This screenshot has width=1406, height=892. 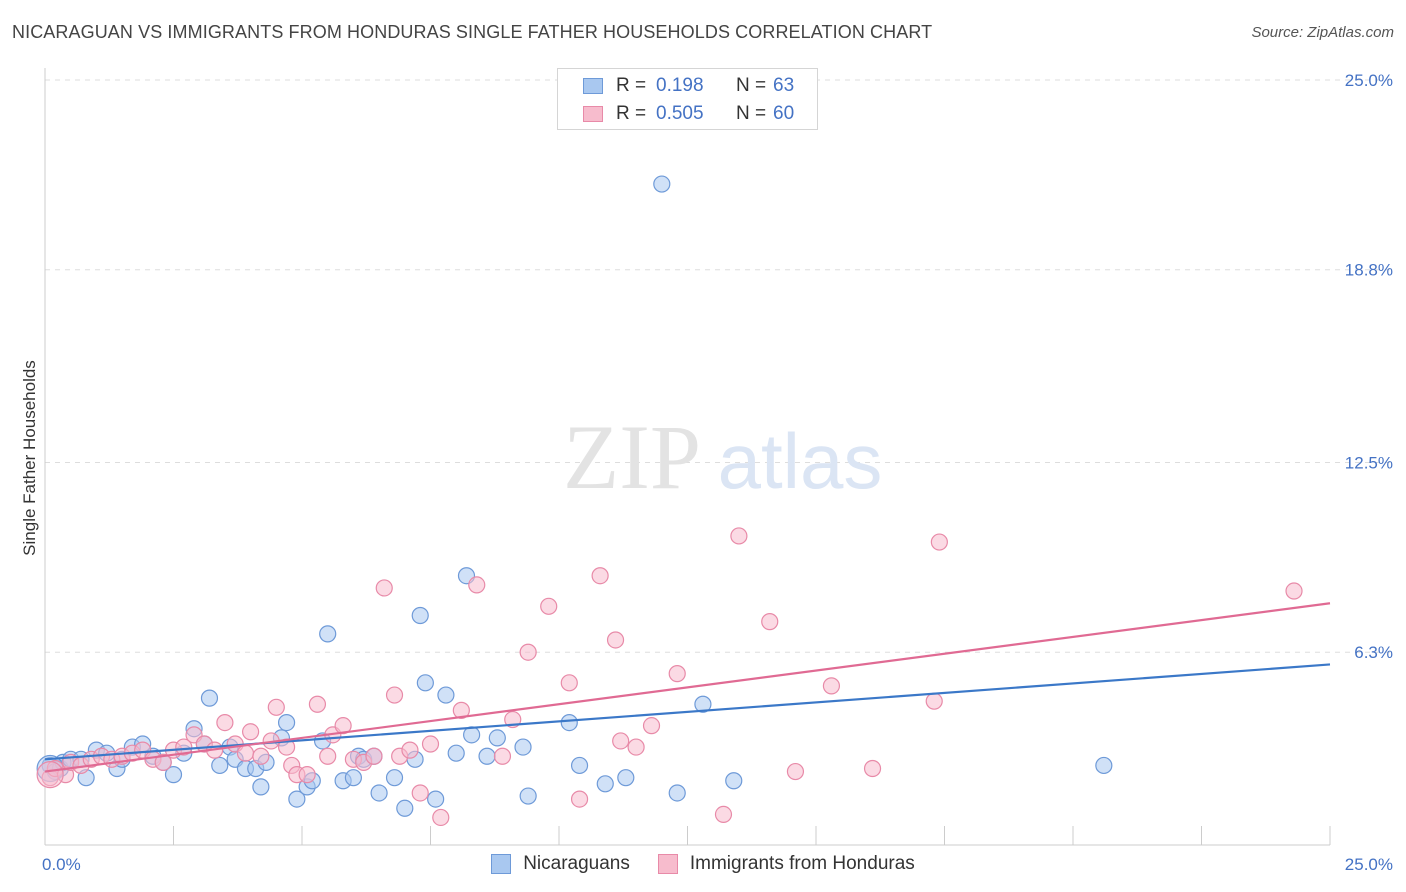 I want to click on bottom-legend-swatch-pink, so click(x=667, y=864).